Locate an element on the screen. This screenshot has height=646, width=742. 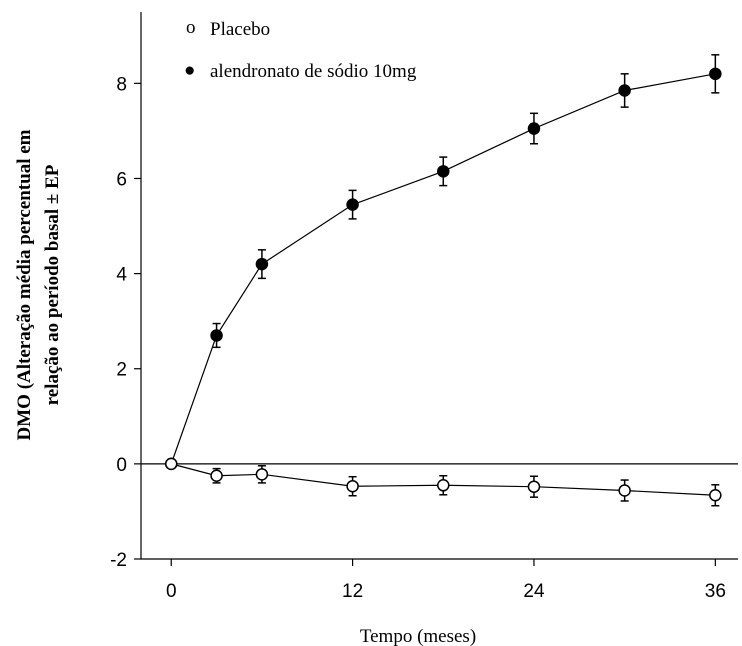
series-placebo is located at coordinates (443, 482).